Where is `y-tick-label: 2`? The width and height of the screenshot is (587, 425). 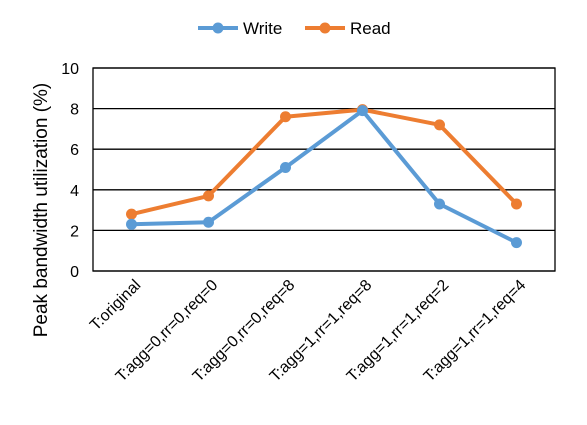 y-tick-label: 2 is located at coordinates (74, 231).